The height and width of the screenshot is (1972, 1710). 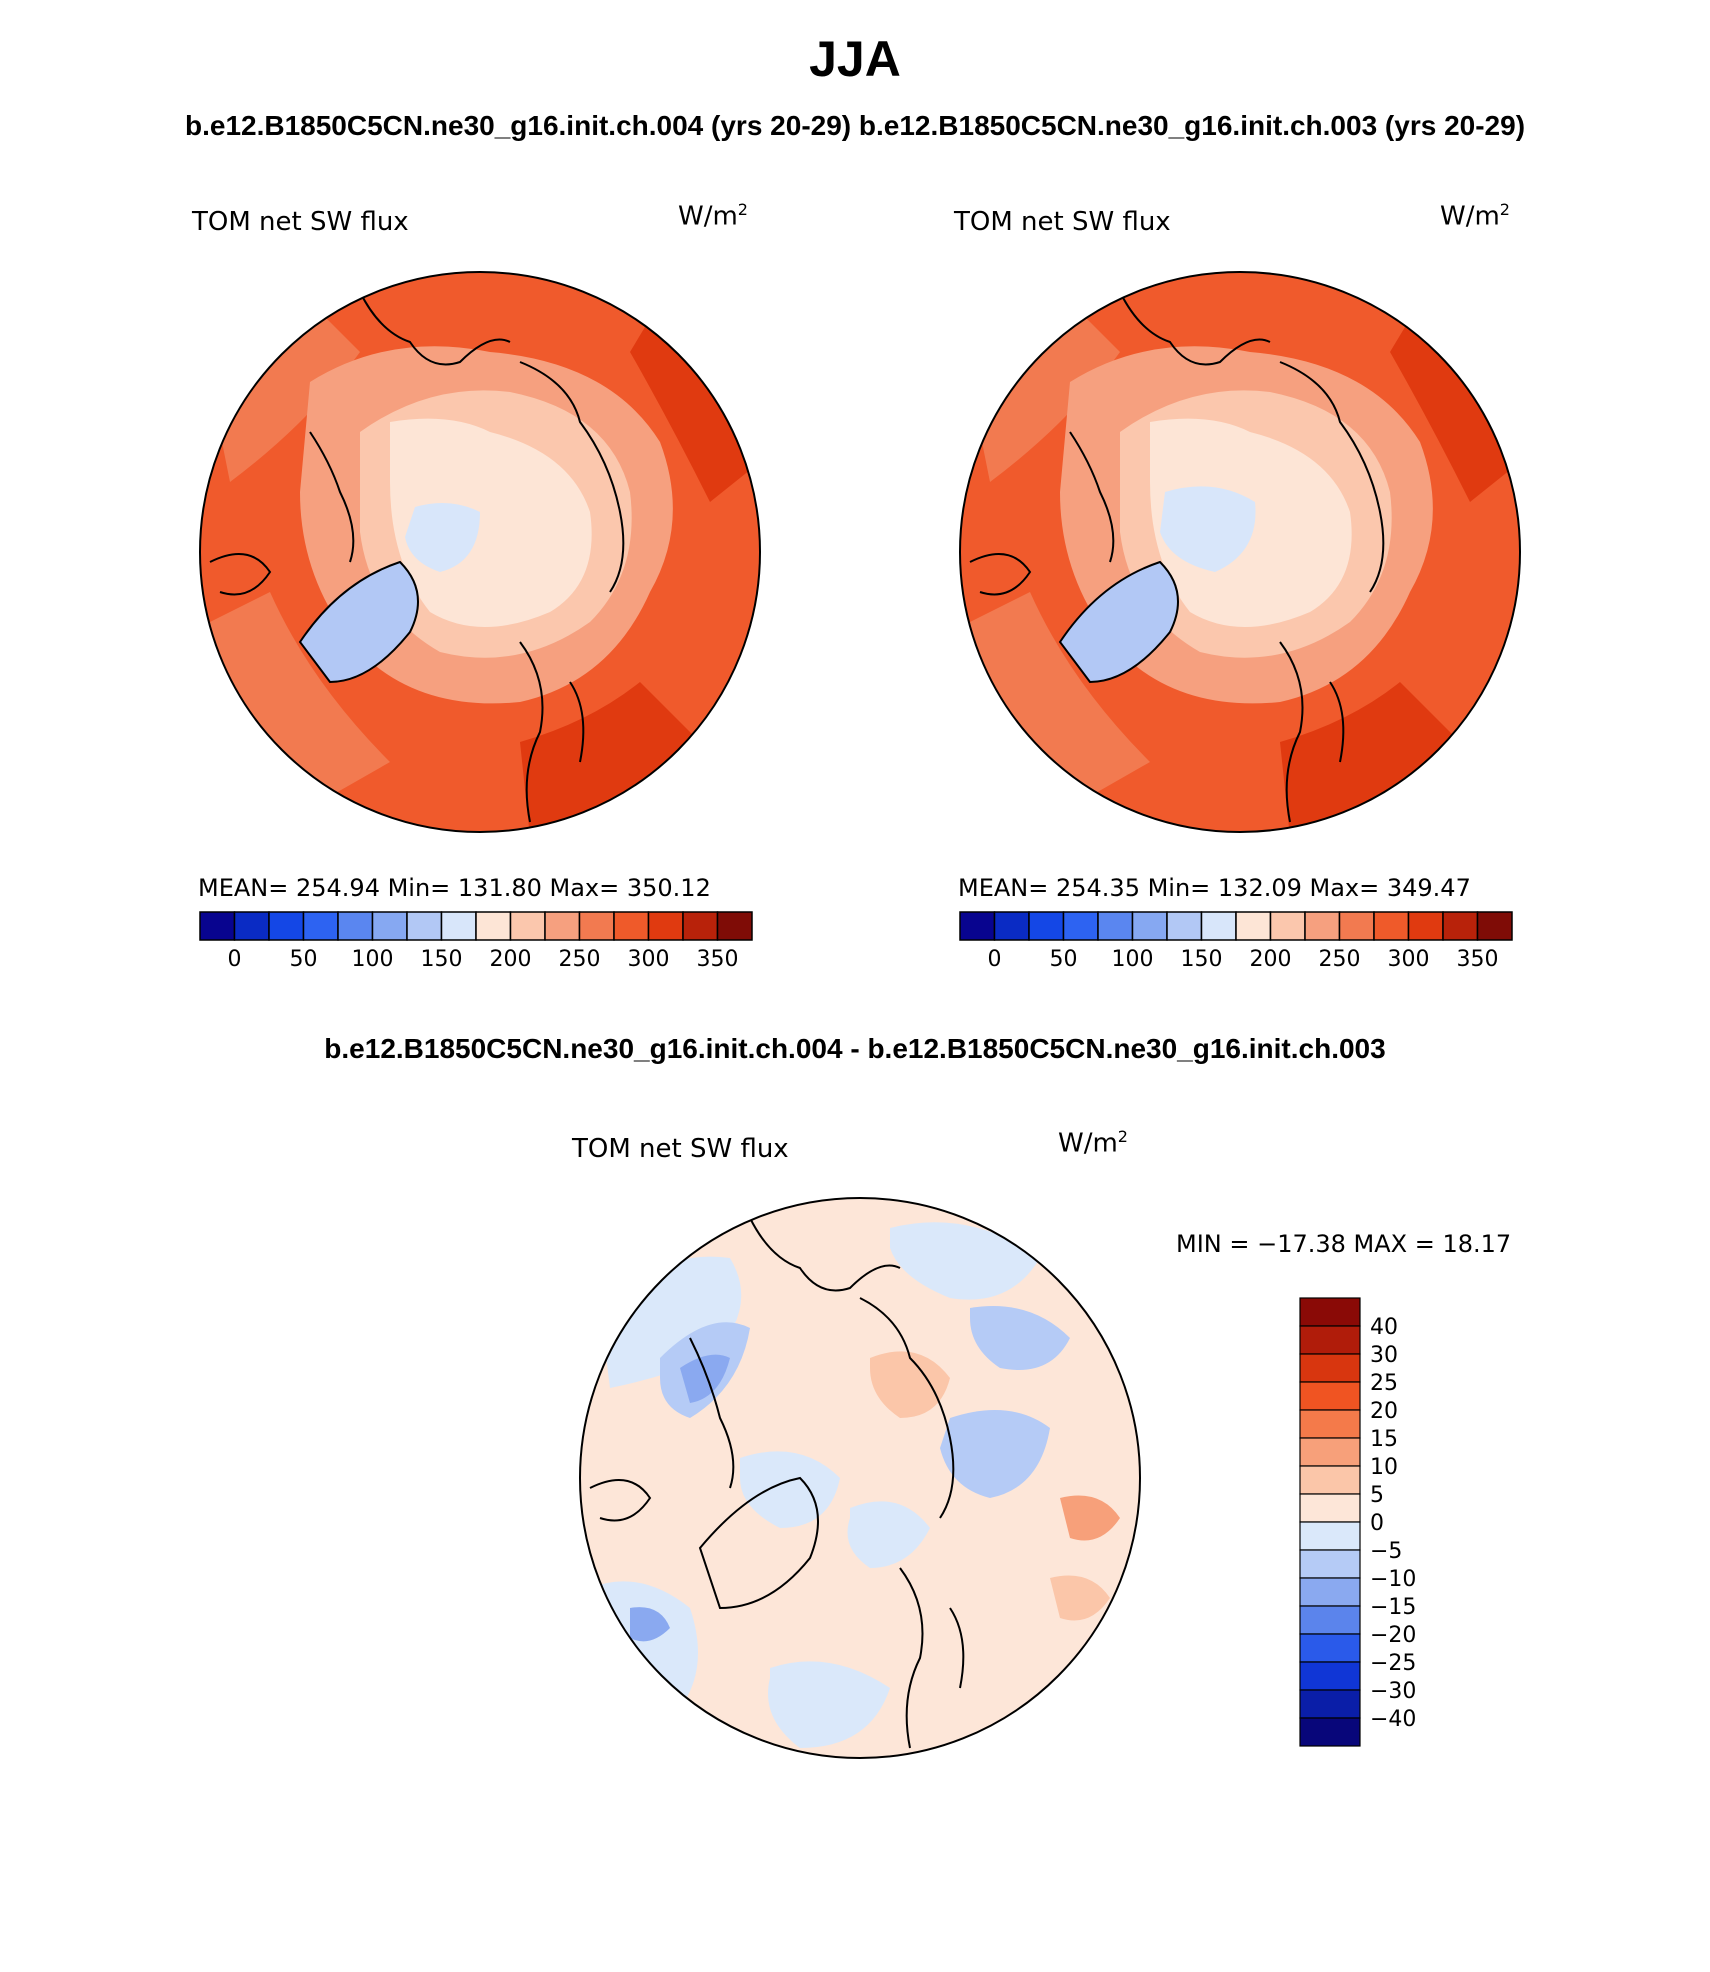 I want to click on panel3-field, so click(x=860, y=1478).